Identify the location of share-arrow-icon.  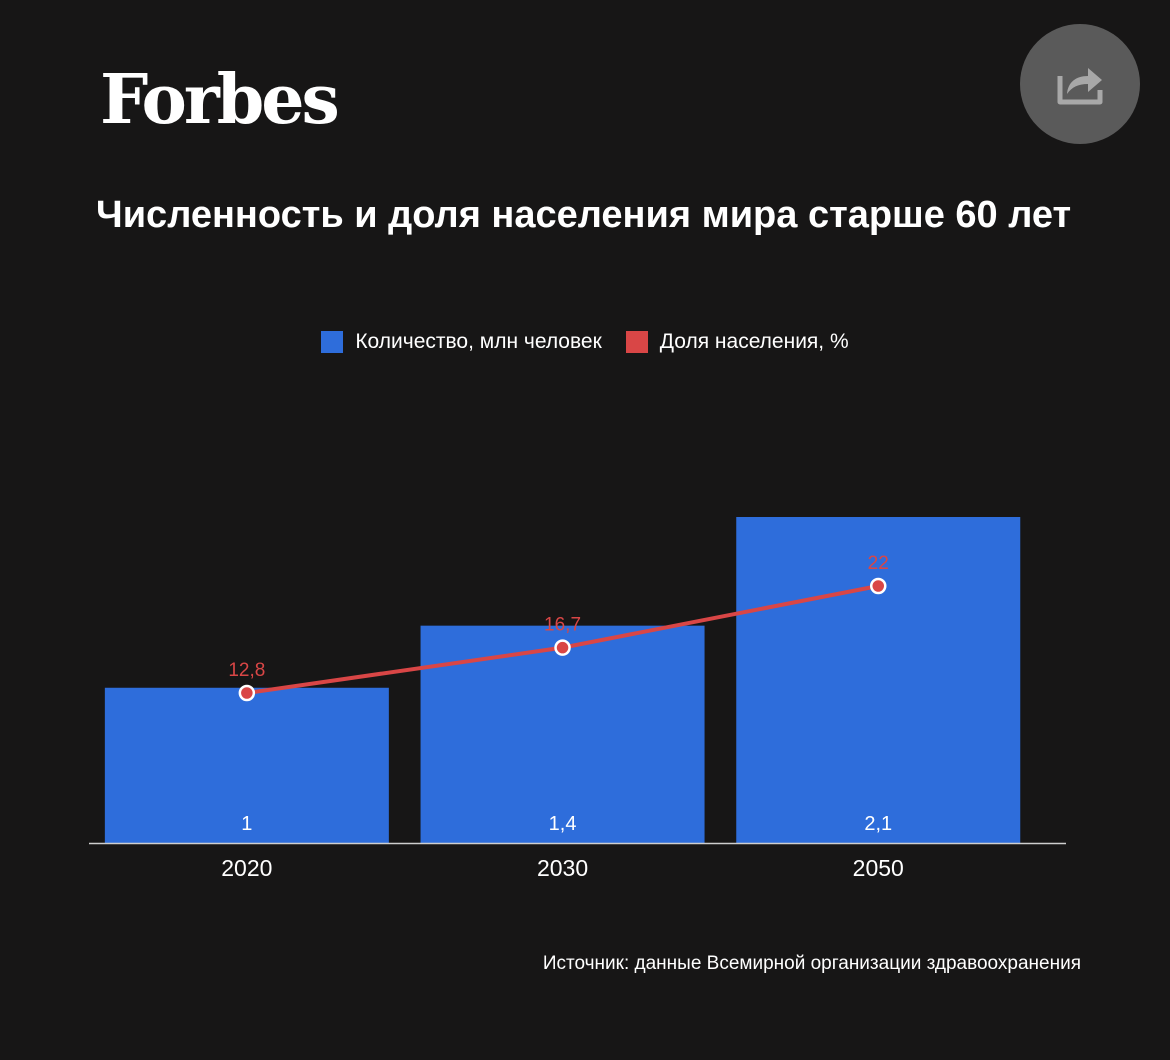
(1080, 86).